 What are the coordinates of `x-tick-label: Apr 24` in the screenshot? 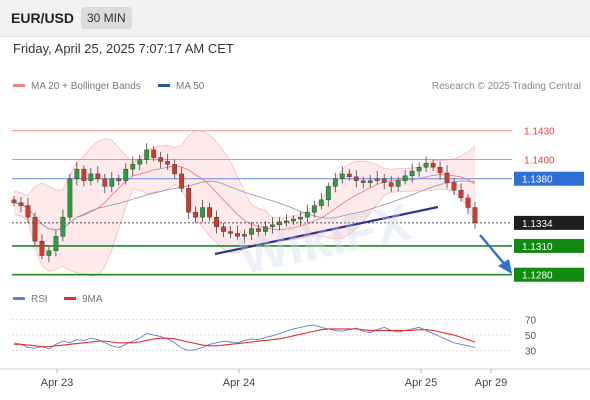 It's located at (239, 383).